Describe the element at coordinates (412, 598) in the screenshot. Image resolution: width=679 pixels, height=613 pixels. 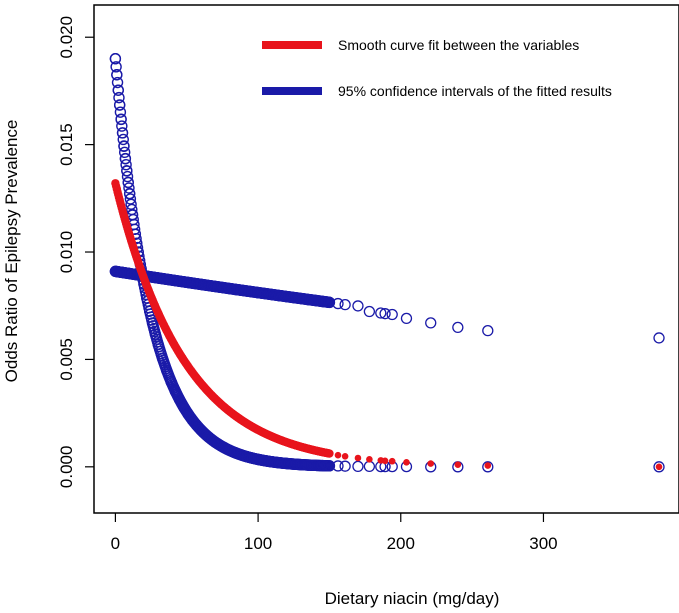
I see `x-axis-label: Dietary niacin (mg/day)` at that location.